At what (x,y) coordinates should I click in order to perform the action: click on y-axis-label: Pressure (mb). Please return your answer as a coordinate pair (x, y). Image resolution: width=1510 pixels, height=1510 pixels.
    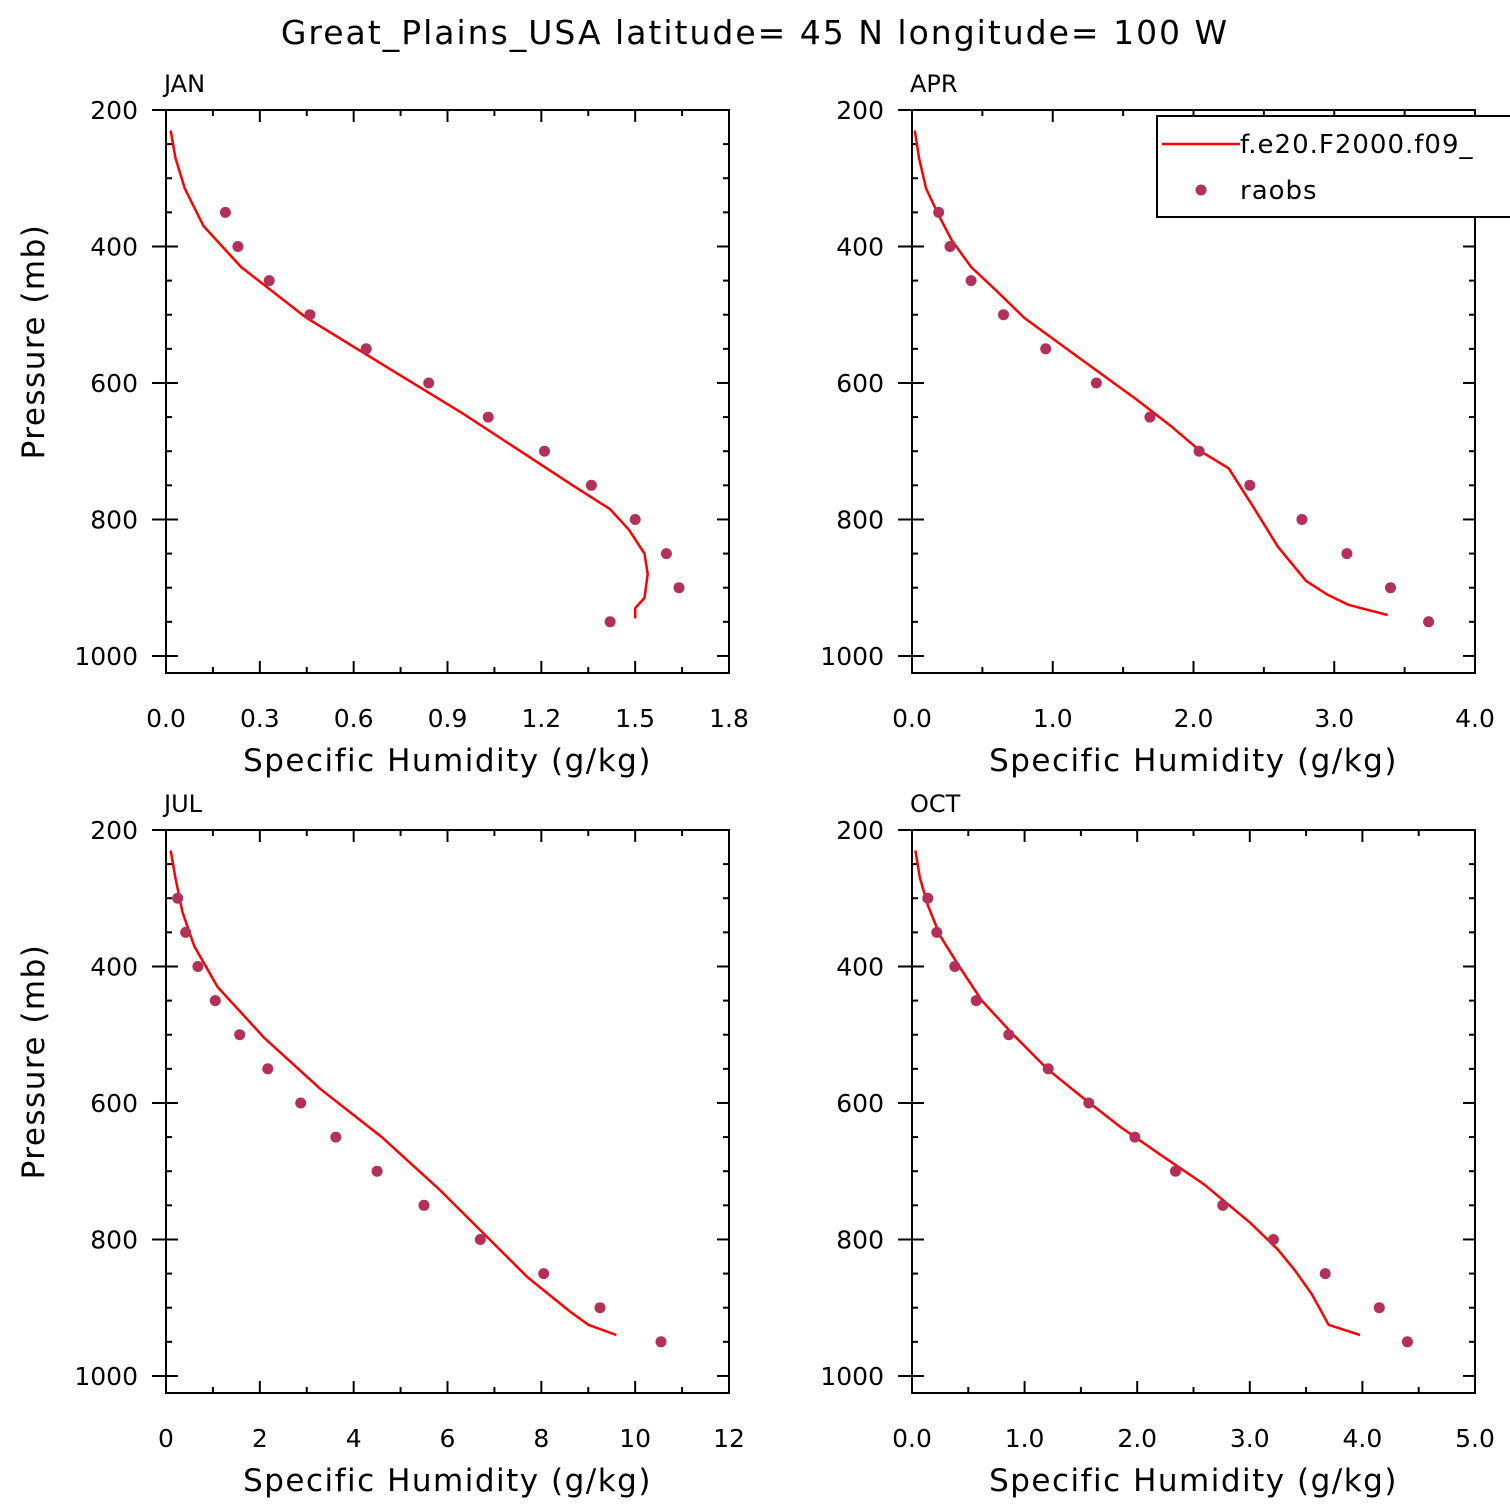
    Looking at the image, I should click on (34, 1062).